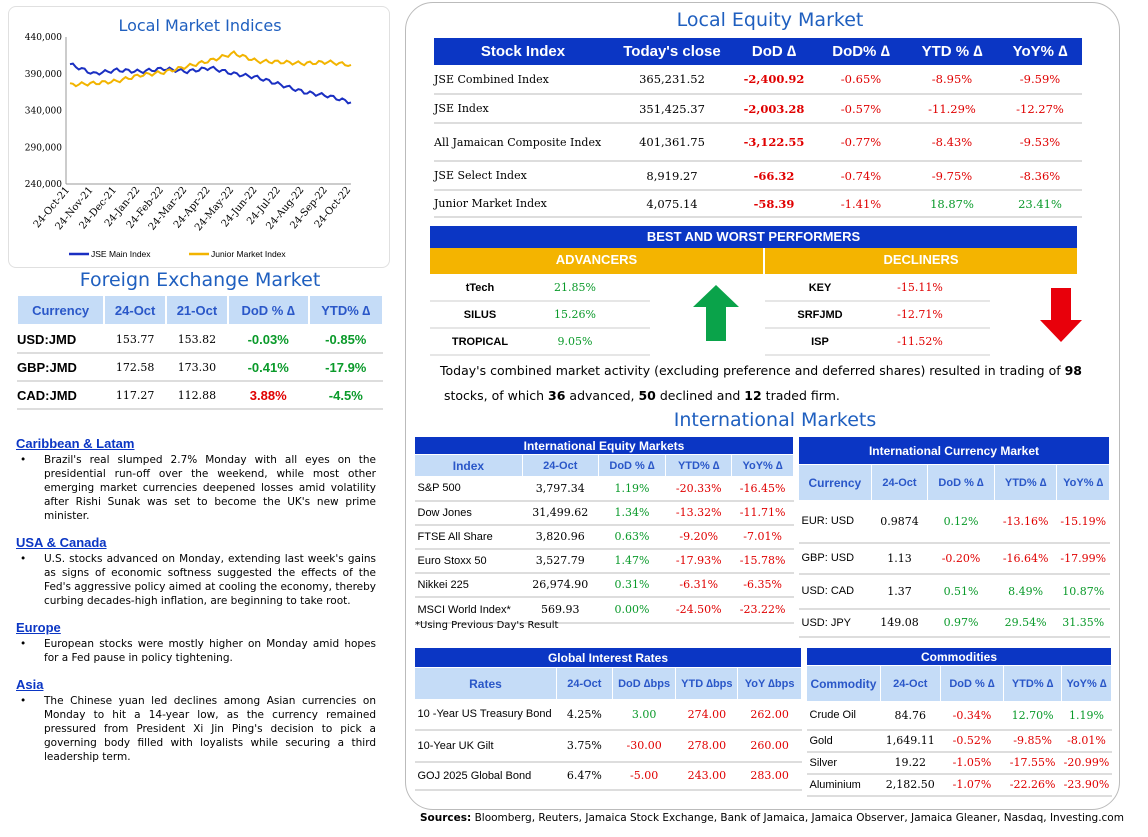 The image size is (1148, 837). What do you see at coordinates (468, 610) in the screenshot?
I see `ieq-name: MSCI World Index*` at bounding box center [468, 610].